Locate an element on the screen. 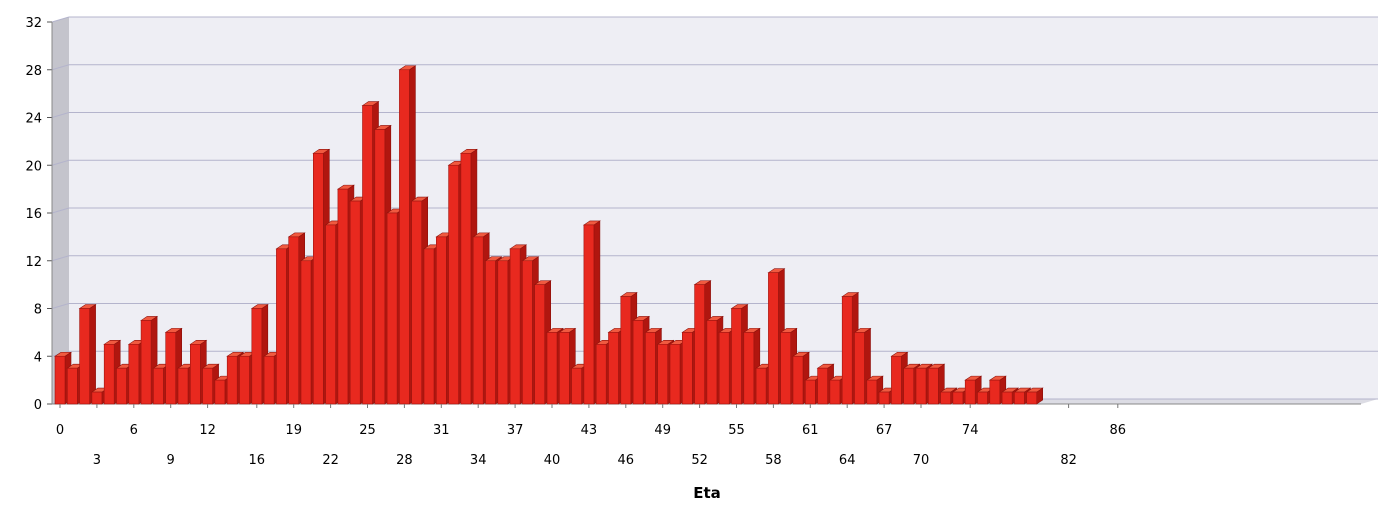 Image resolution: width=1395 pixels, height=512 pixels. y-tick-label: 32 is located at coordinates (33, 23).